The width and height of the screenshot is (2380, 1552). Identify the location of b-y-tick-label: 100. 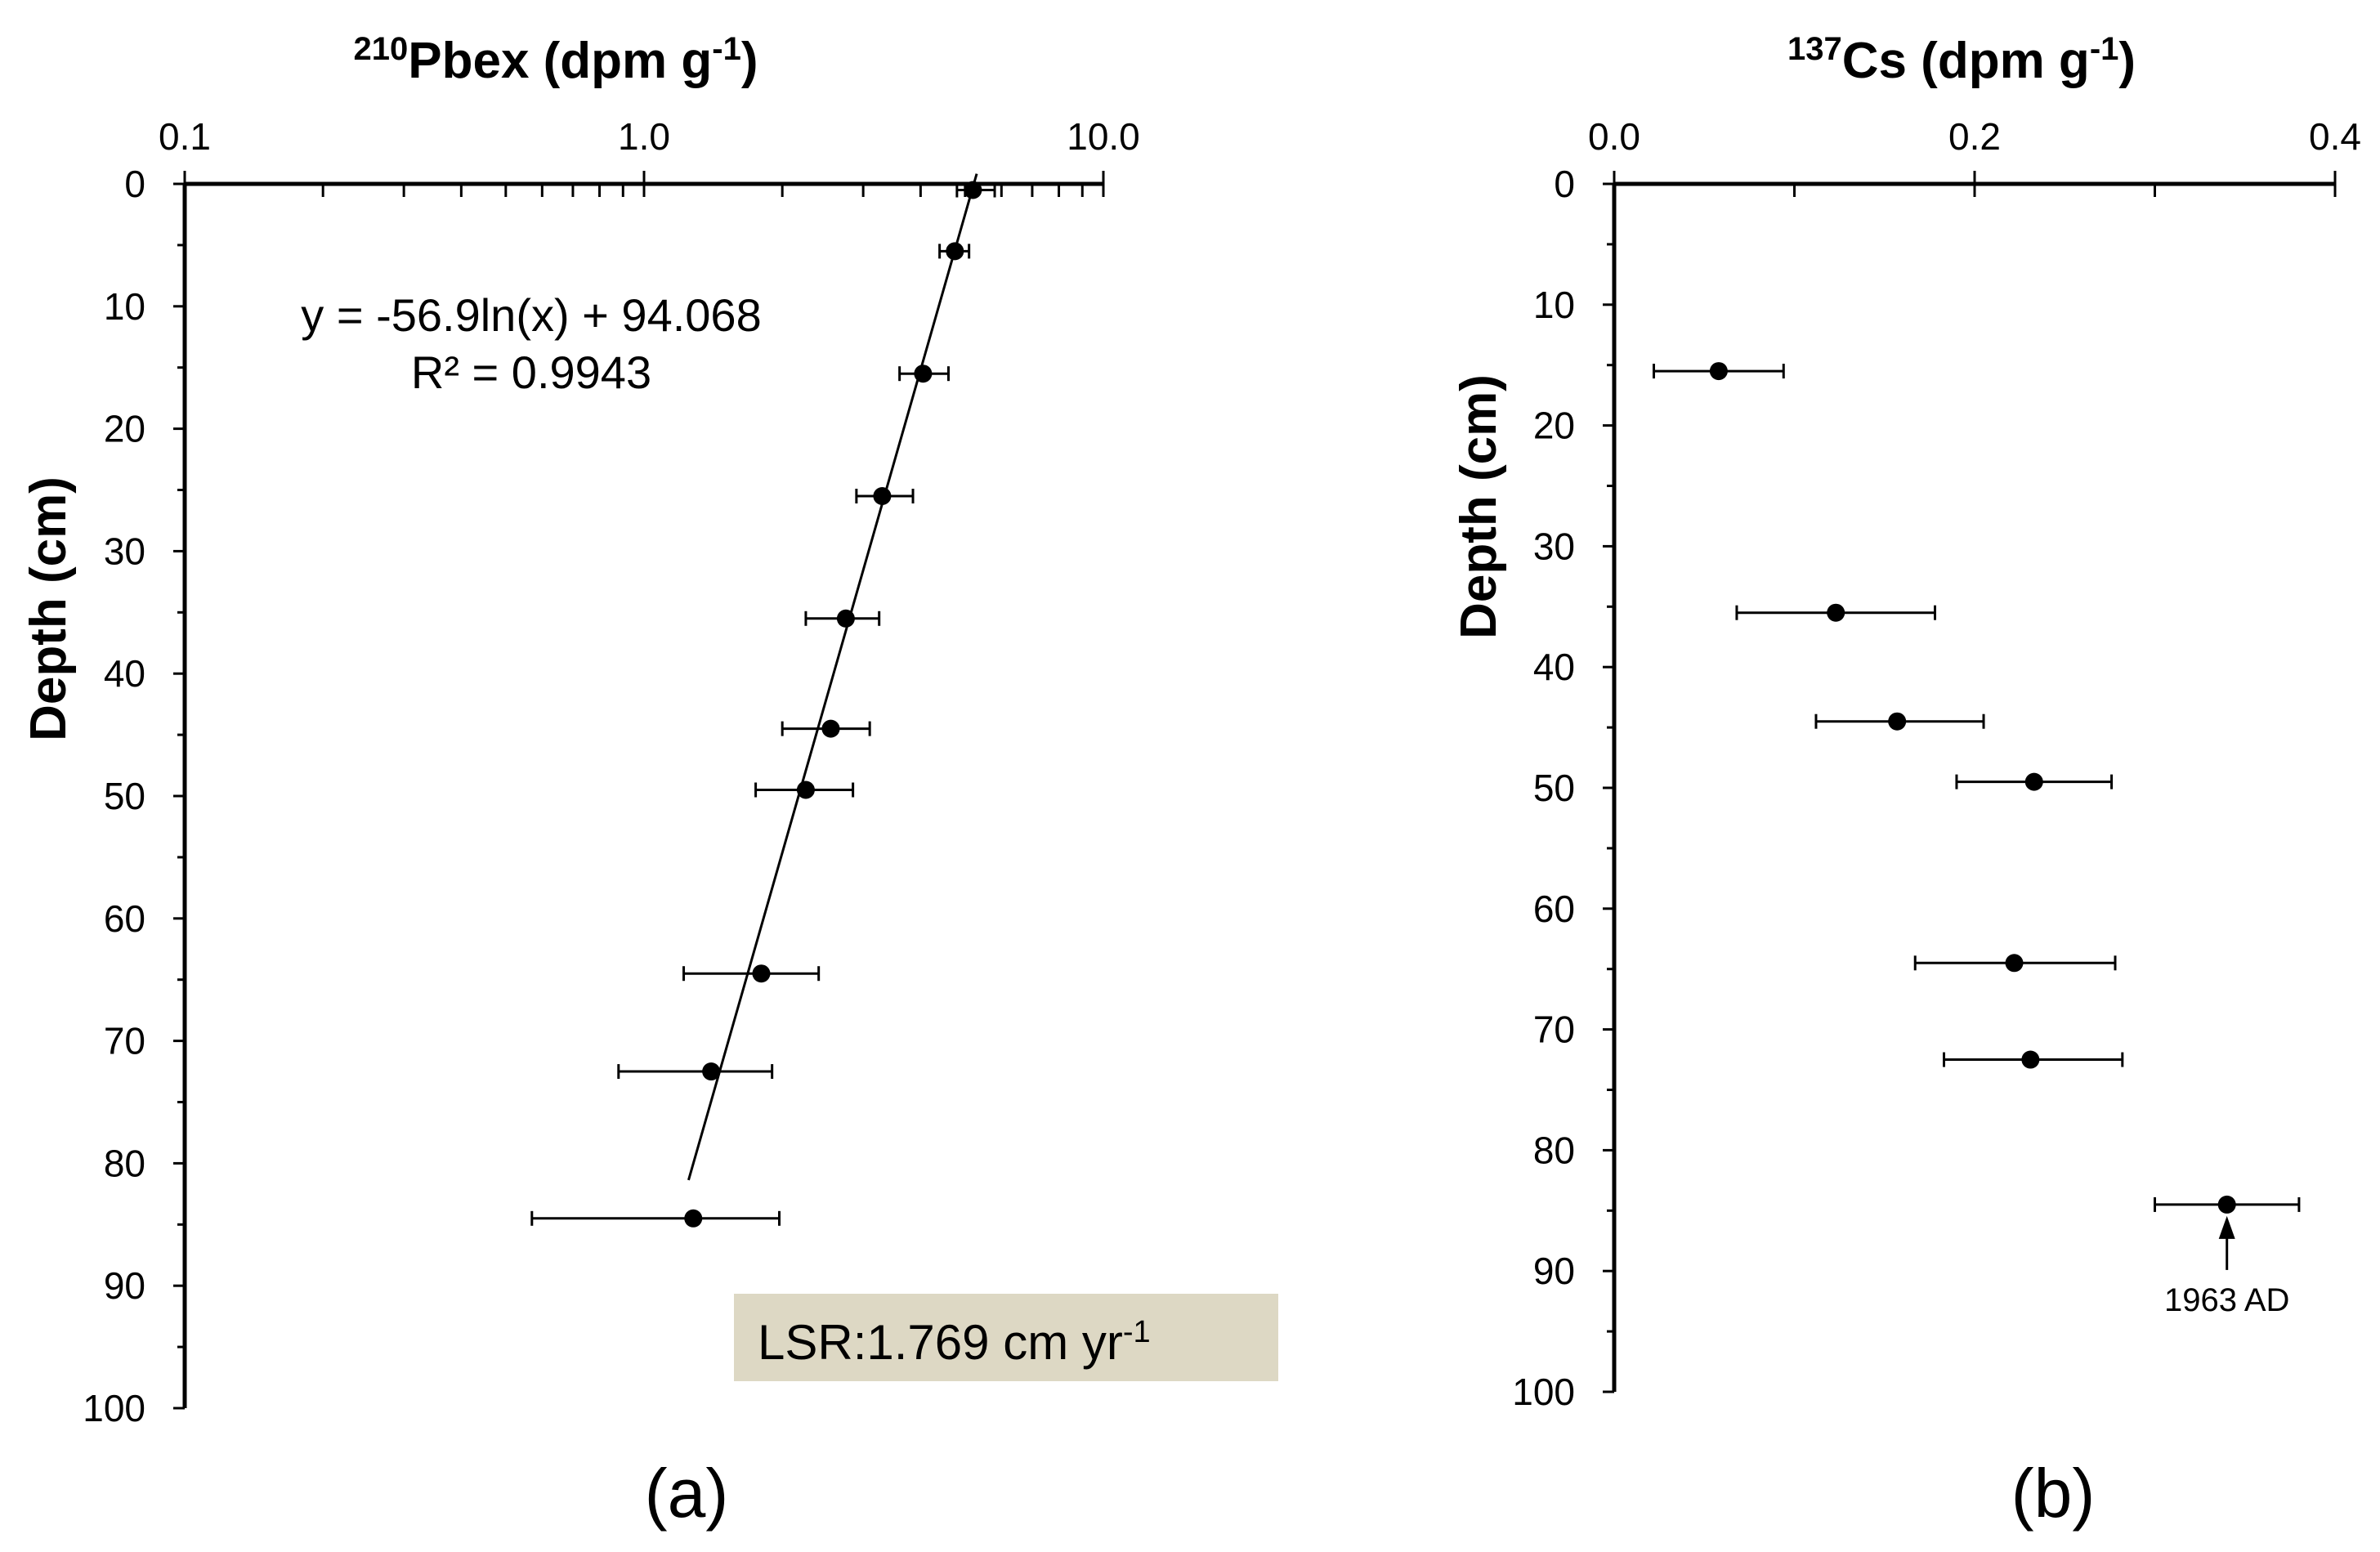
(1544, 1392).